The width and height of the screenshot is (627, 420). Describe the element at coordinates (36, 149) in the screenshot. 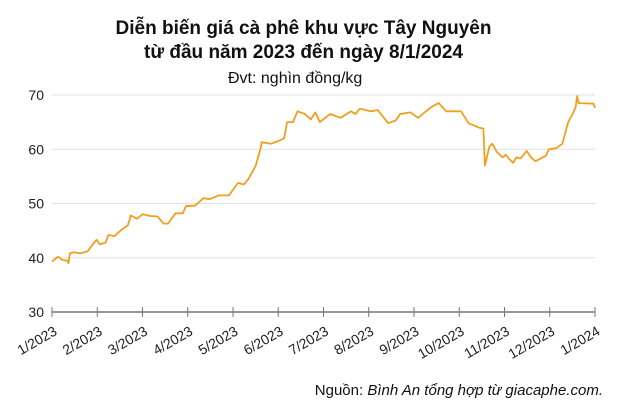

I see `y-tick-label: 60` at that location.